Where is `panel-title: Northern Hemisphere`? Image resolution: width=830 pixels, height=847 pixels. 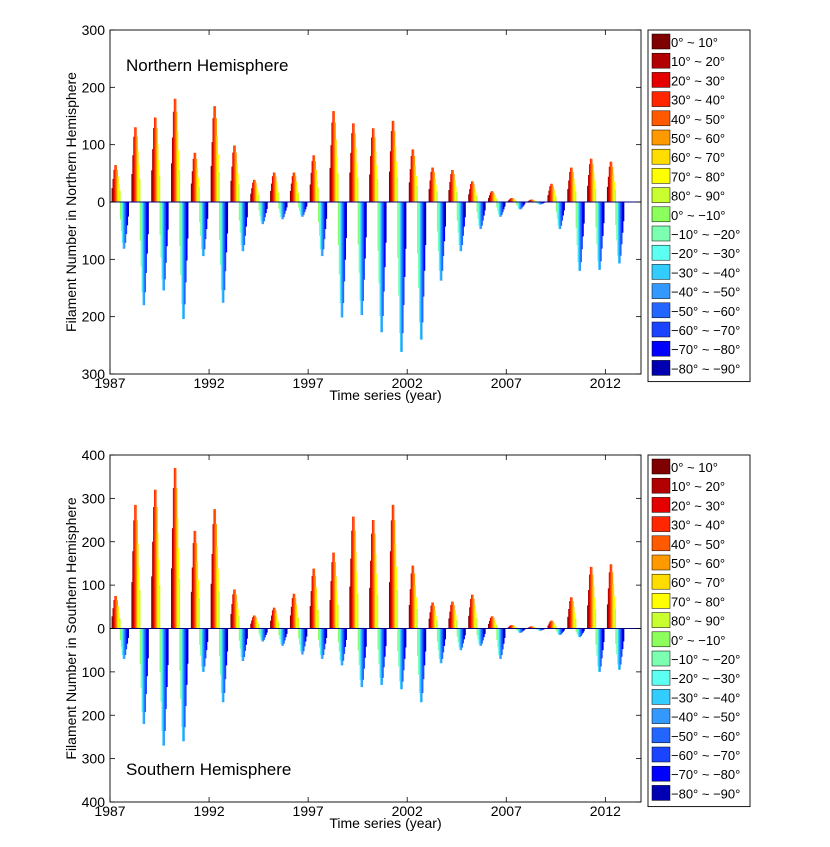
panel-title: Northern Hemisphere is located at coordinates (207, 65).